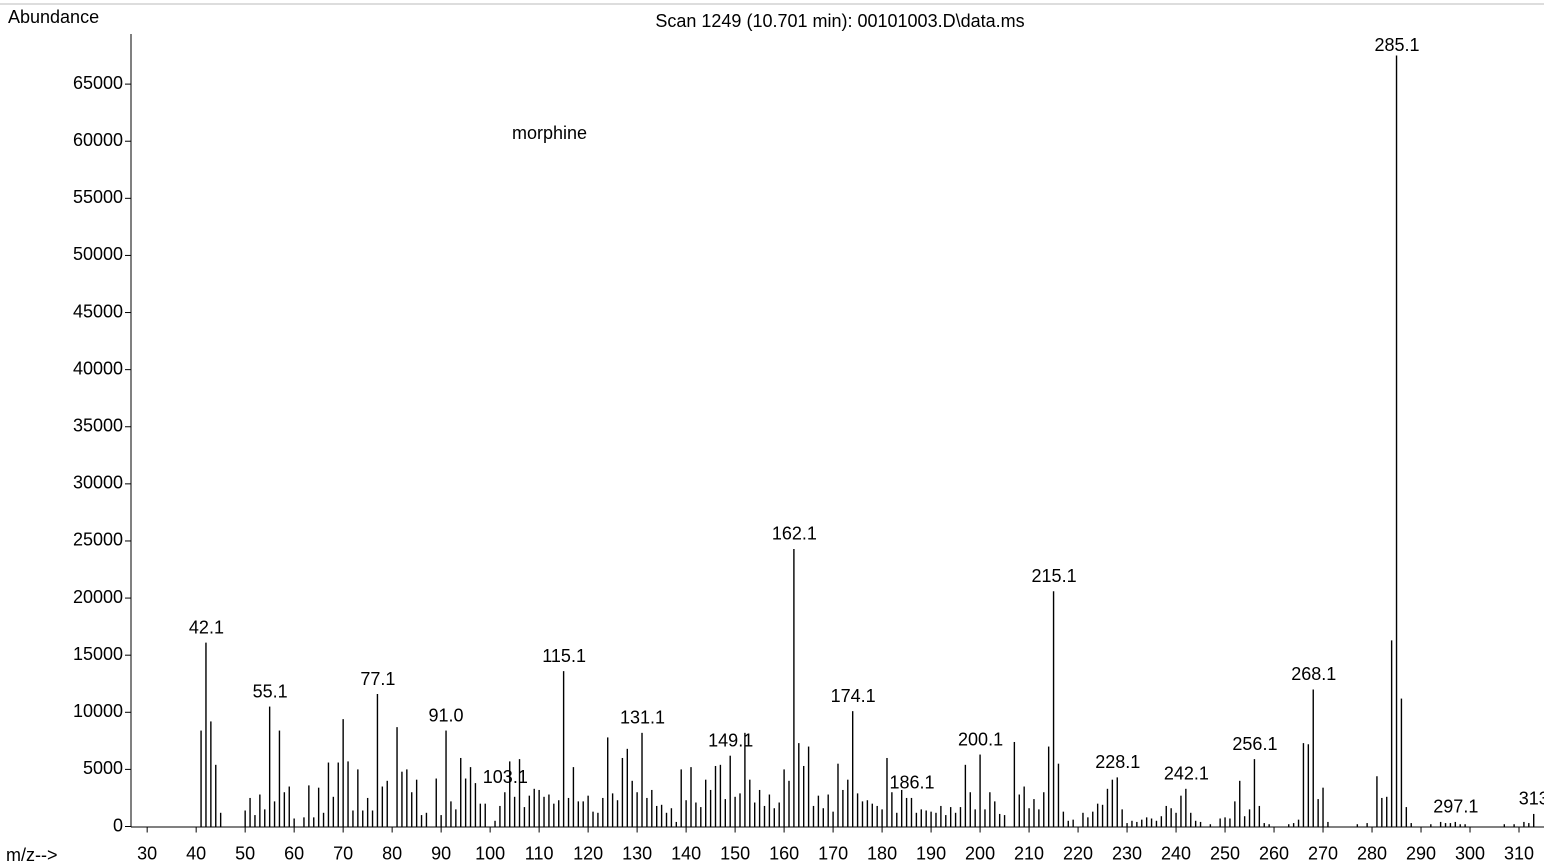 The width and height of the screenshot is (1544, 867). What do you see at coordinates (1396, 45) in the screenshot?
I see `peak-label: 285.1` at bounding box center [1396, 45].